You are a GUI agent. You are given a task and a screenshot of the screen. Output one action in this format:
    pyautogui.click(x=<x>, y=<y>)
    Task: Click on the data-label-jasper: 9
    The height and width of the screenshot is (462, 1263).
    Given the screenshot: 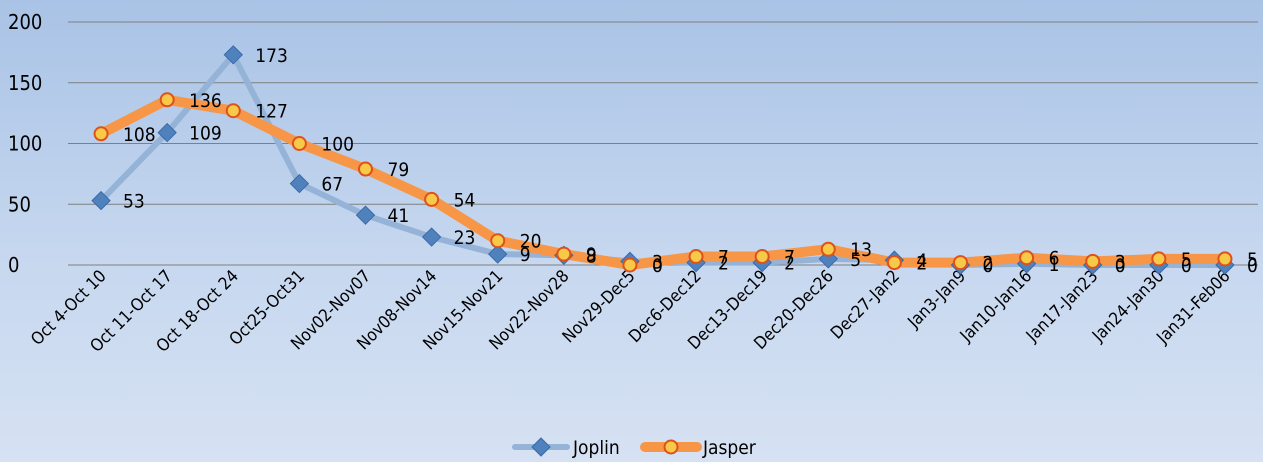 What is the action you would take?
    pyautogui.click(x=591, y=255)
    